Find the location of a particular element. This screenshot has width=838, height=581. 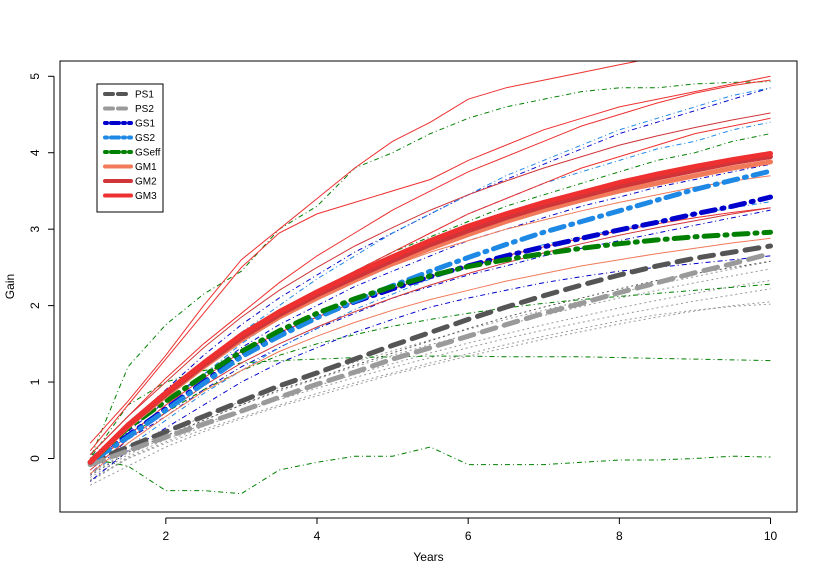

legend-label-gm2: GM2 is located at coordinates (146, 182).